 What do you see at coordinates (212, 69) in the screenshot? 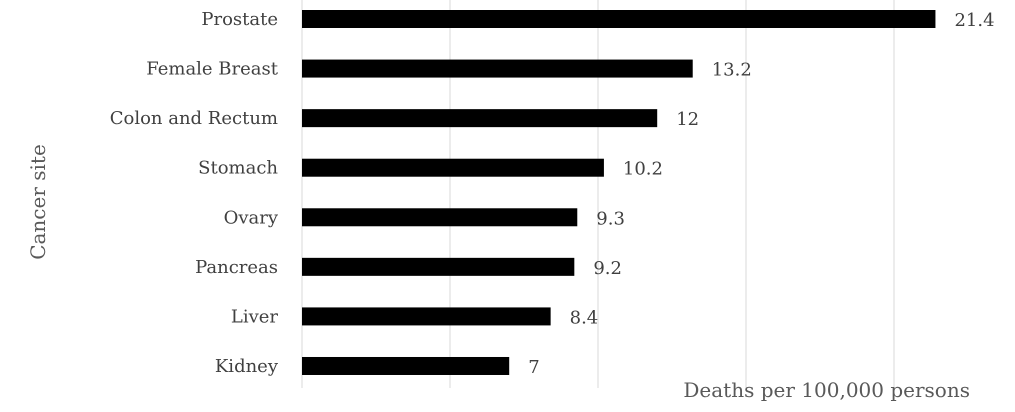
I see `category-label-female-breast: Female Breast` at bounding box center [212, 69].